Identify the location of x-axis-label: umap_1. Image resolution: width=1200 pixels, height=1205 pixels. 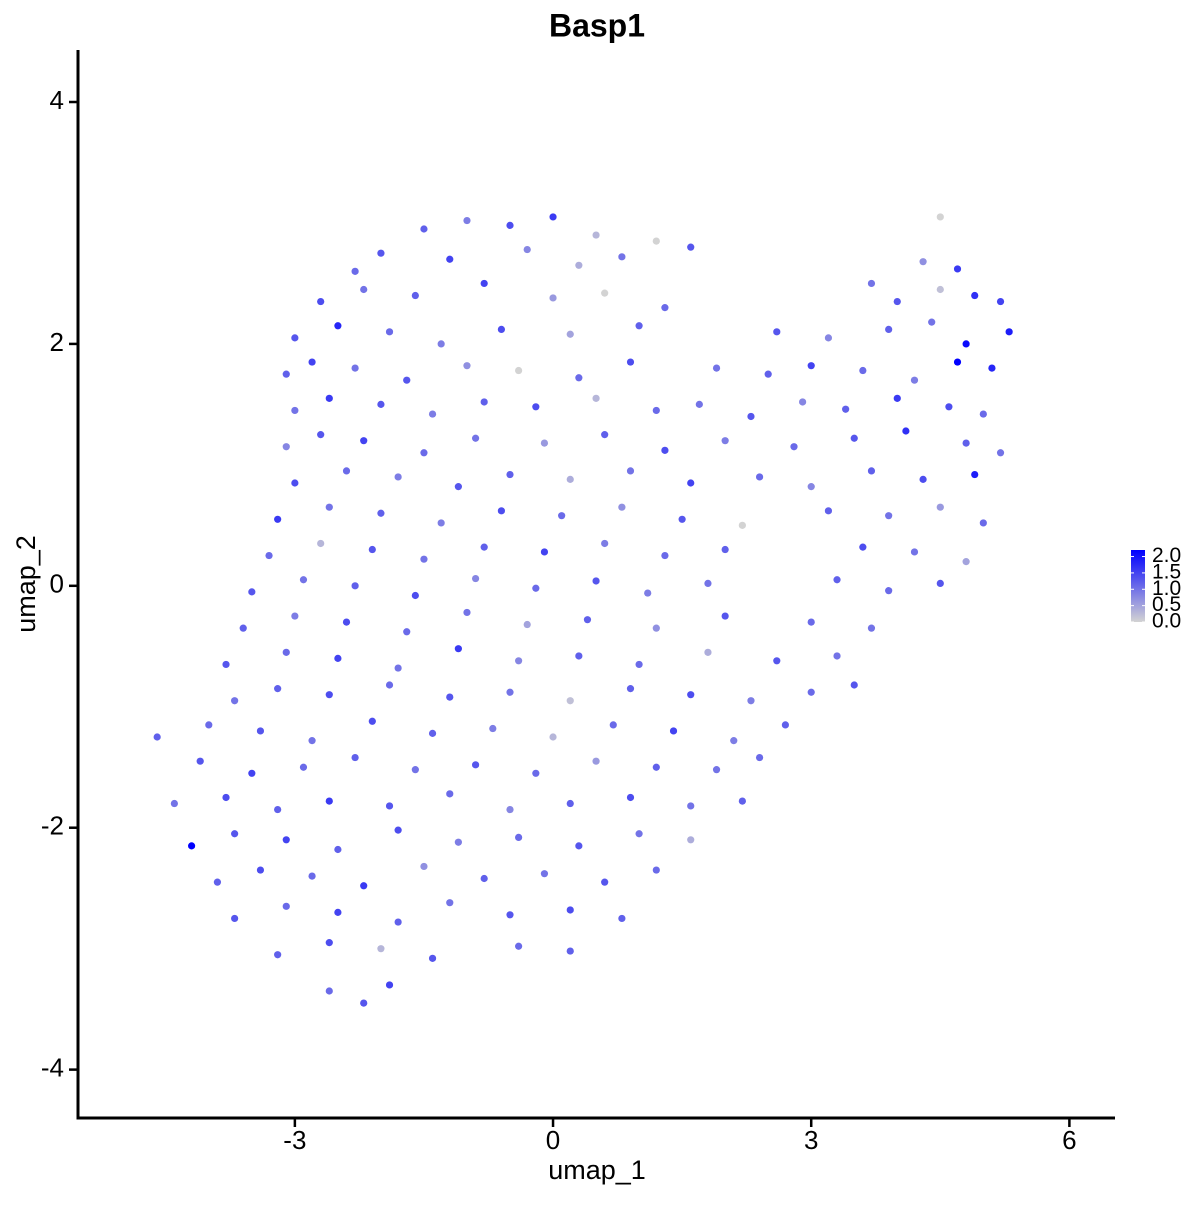
(597, 1170).